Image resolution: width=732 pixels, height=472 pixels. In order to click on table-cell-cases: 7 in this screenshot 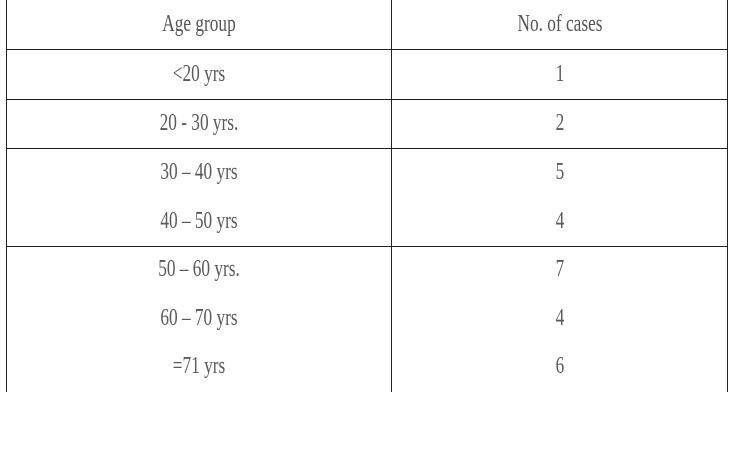, I will do `click(560, 269)`.